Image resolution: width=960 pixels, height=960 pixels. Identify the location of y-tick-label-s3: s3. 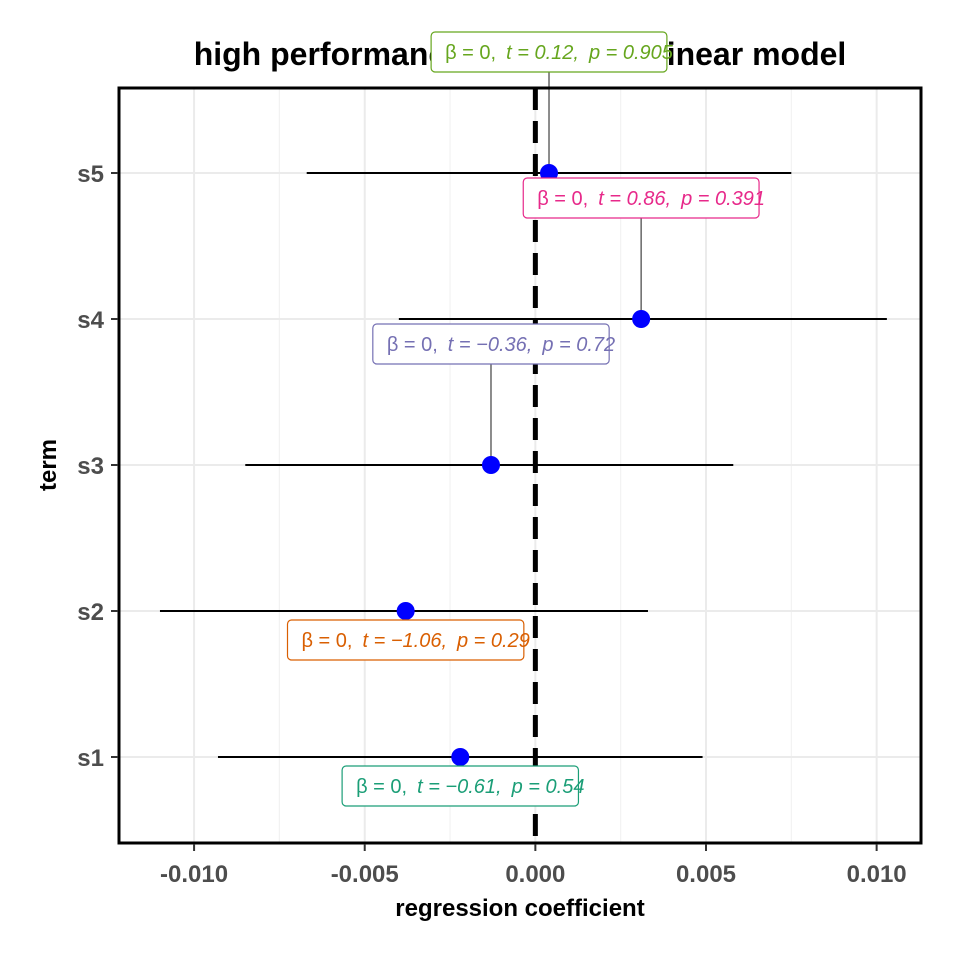
(90, 466).